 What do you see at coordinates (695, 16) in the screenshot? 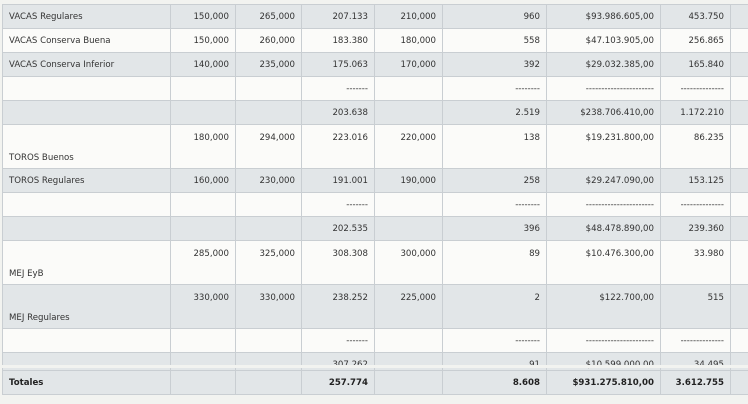
I see `table-cell: 453.750` at bounding box center [695, 16].